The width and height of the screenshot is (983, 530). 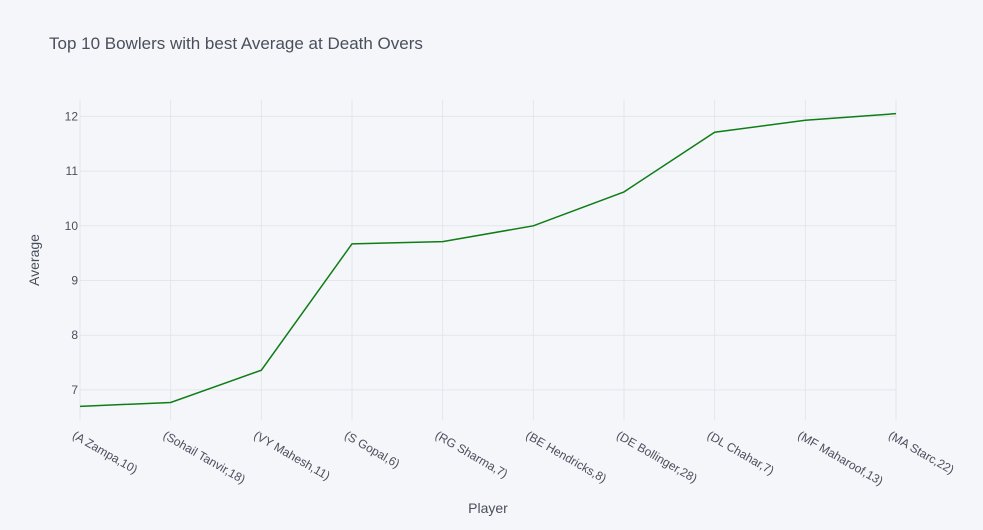 I want to click on y-tick-label: 10, so click(x=72, y=226).